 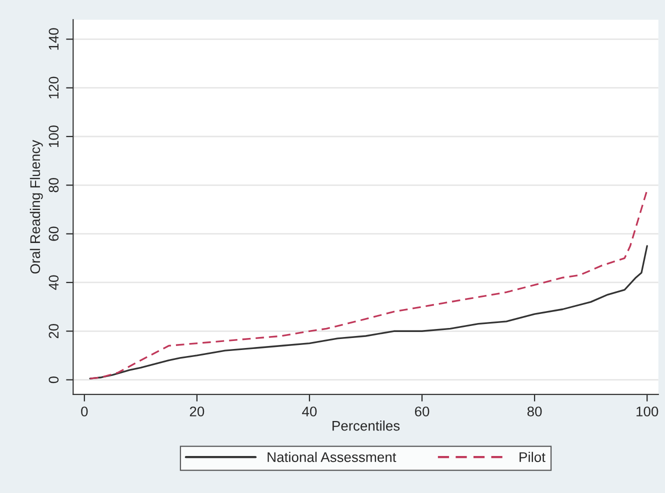 What do you see at coordinates (534, 411) in the screenshot?
I see `x-tick-label: 80` at bounding box center [534, 411].